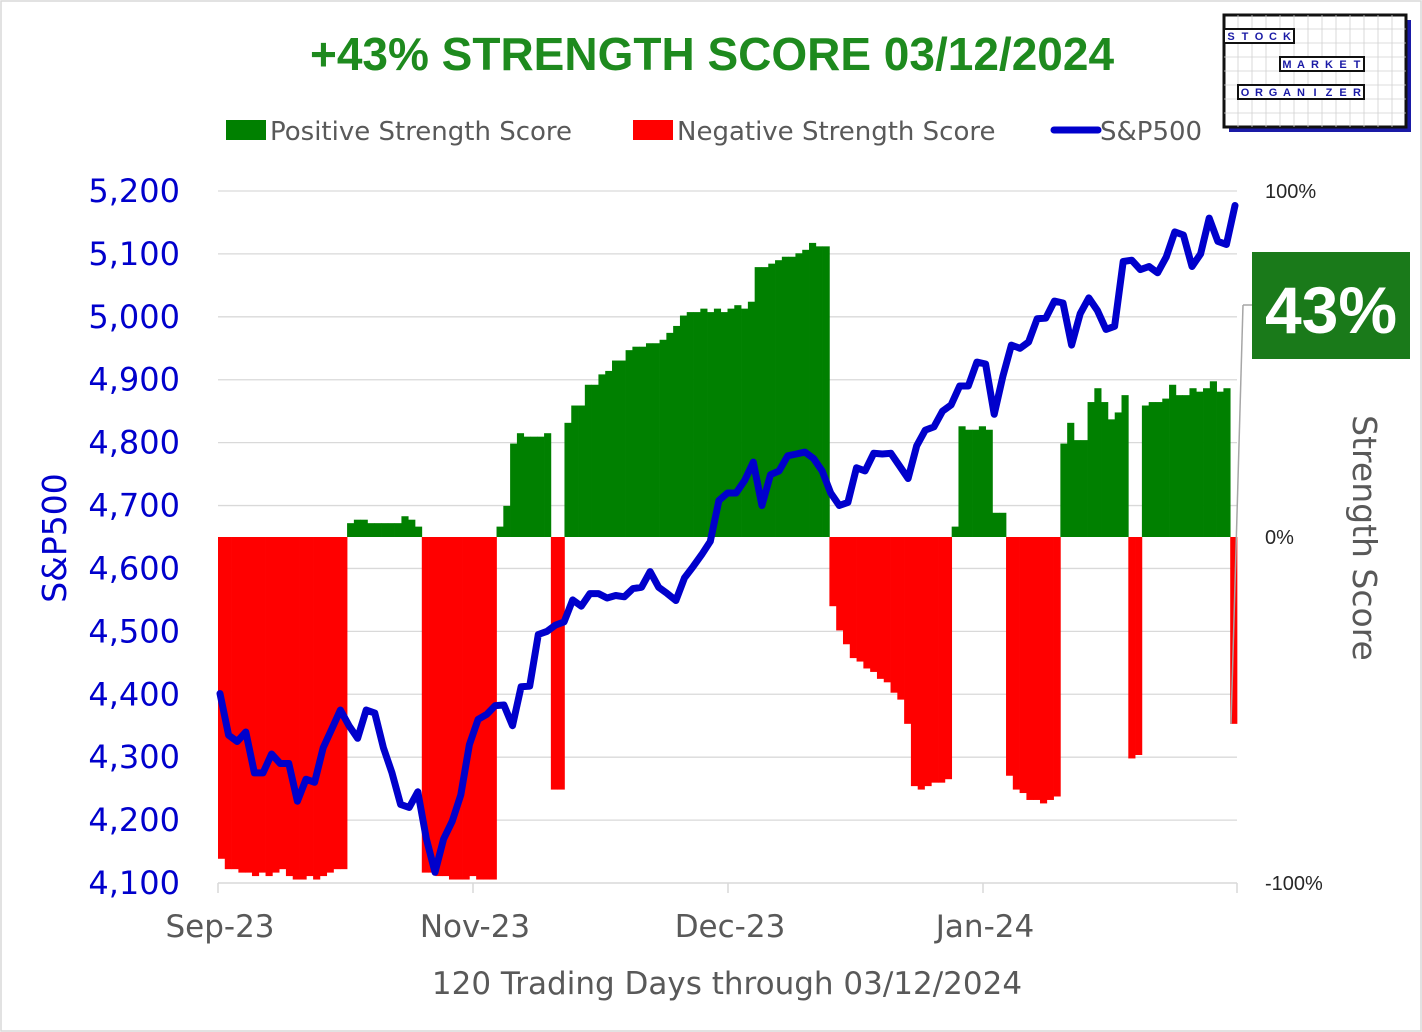  What do you see at coordinates (134, 820) in the screenshot?
I see `y-tick-label: 4,200` at bounding box center [134, 820].